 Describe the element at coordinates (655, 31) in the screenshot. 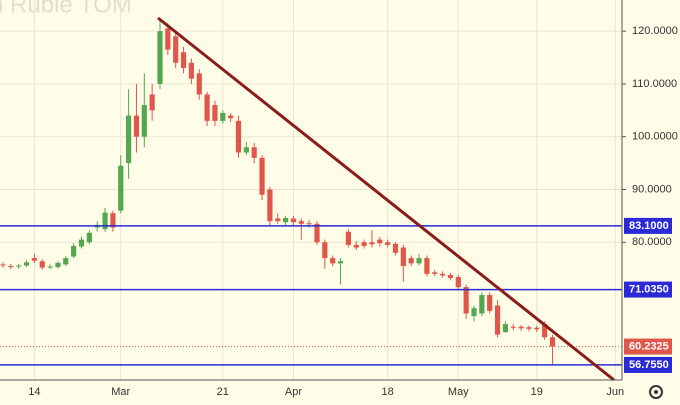

I see `y-tick-label: 120.0000` at that location.